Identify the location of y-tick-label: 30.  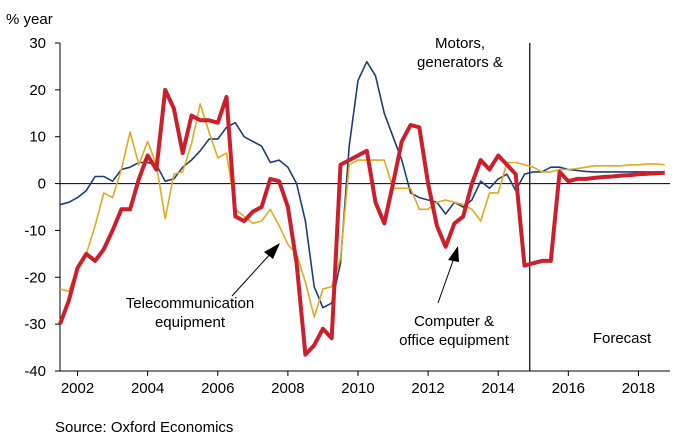
(37, 43).